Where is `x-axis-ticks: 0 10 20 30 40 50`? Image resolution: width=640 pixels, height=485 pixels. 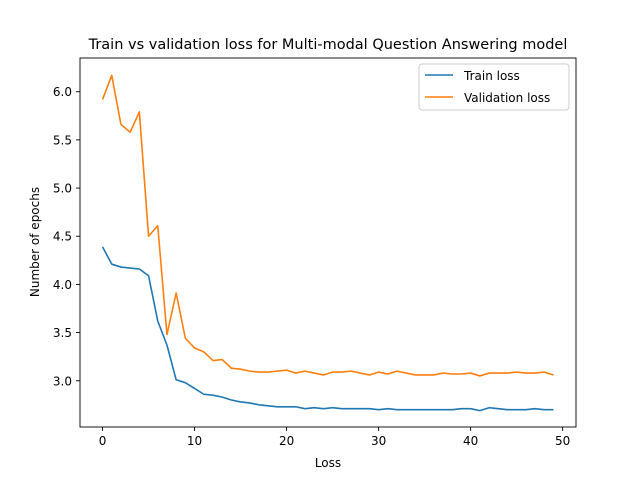 x-axis-ticks: 0 10 20 30 40 50 is located at coordinates (334, 437).